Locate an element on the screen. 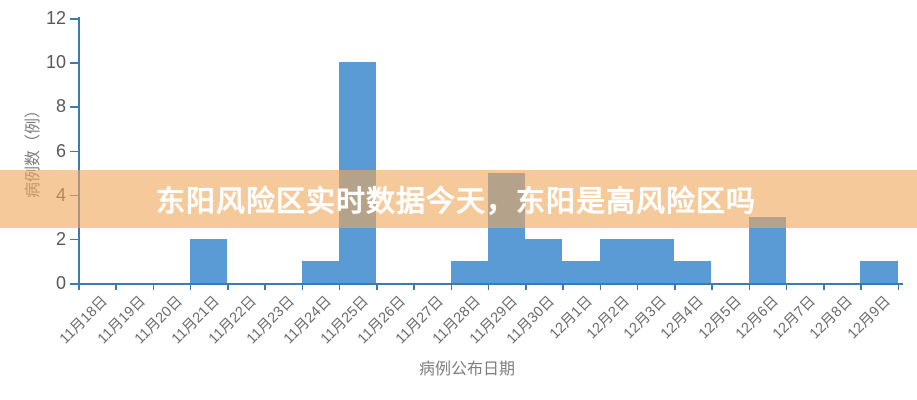  y-tick-label: 10 is located at coordinates (55, 62).